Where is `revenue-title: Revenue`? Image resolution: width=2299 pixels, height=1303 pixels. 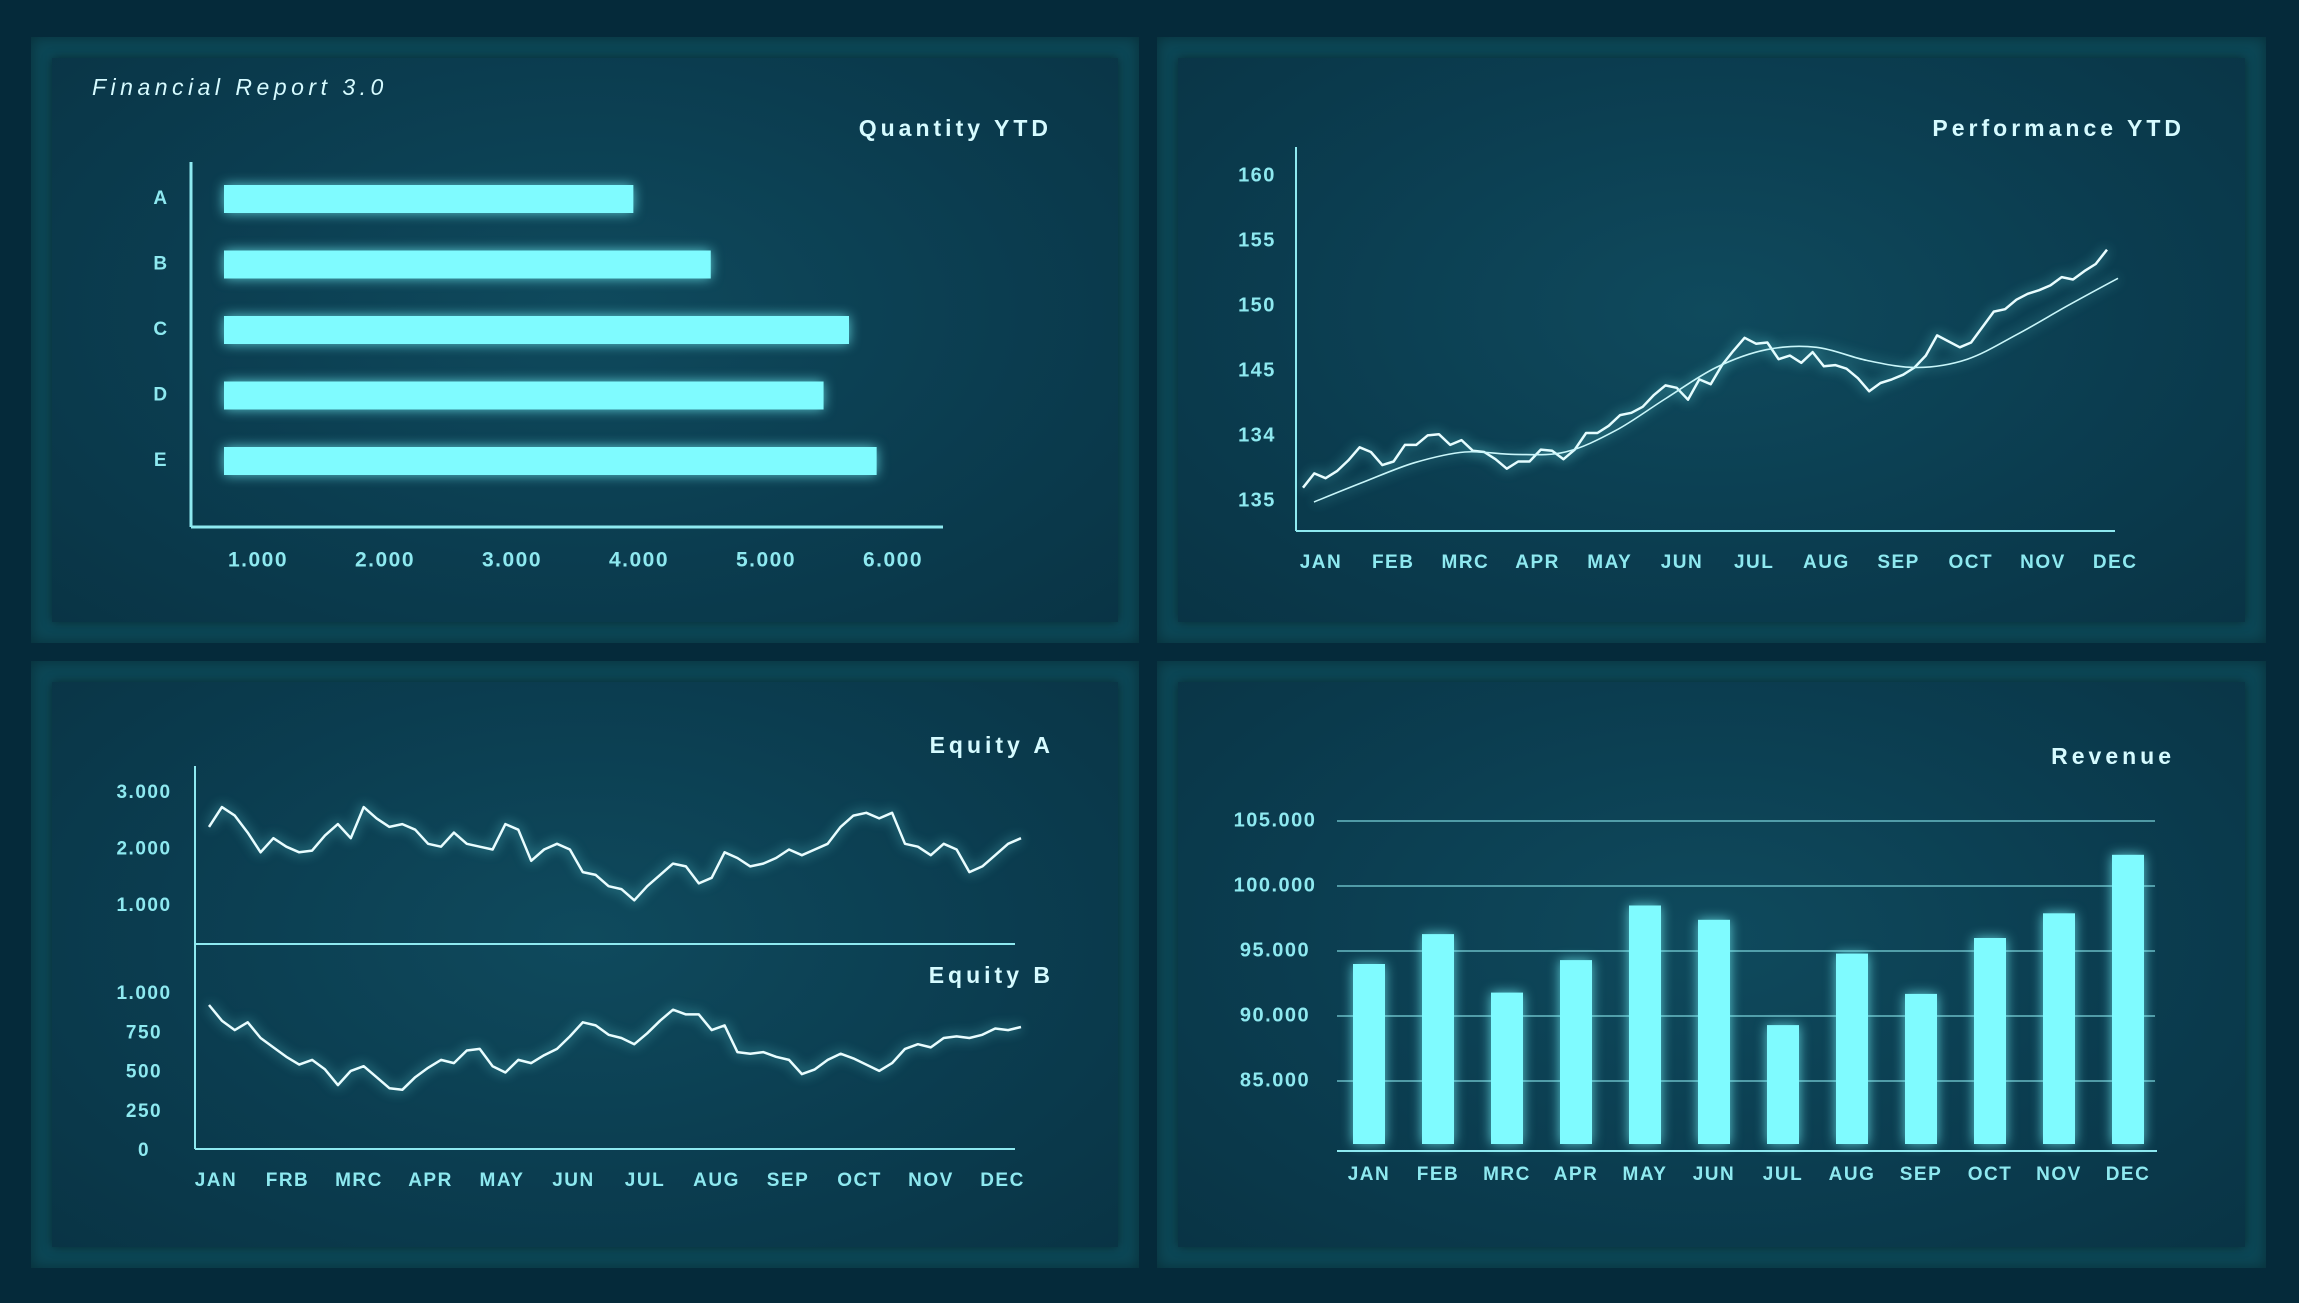
revenue-title: Revenue is located at coordinates (2113, 756).